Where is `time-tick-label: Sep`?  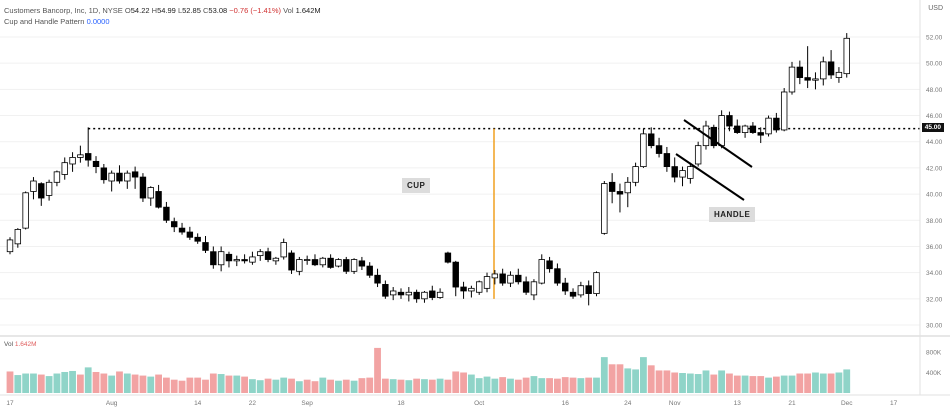
time-tick-label: Sep is located at coordinates (307, 403).